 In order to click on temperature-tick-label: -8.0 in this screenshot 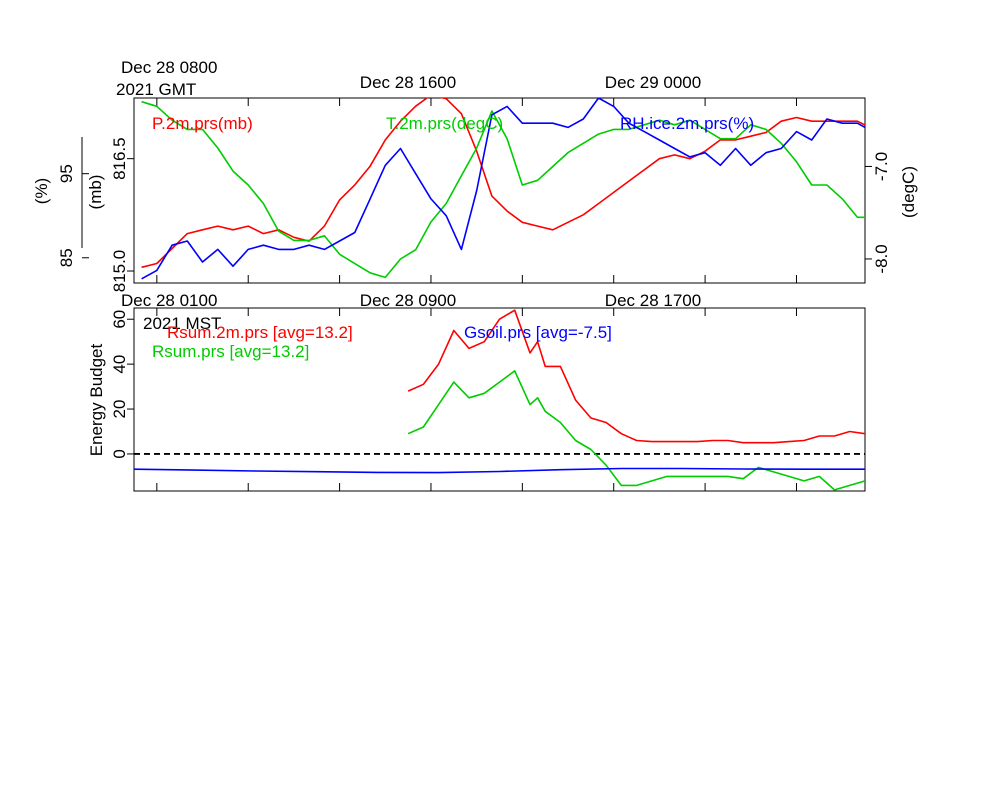, I will do `click(881, 258)`.